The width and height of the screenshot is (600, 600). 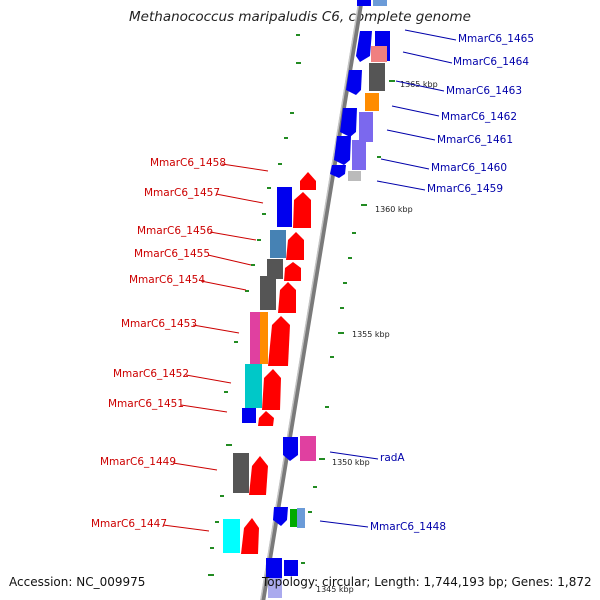 What do you see at coordinates (284, 207) in the screenshot?
I see `gene-block-1457-b` at bounding box center [284, 207].